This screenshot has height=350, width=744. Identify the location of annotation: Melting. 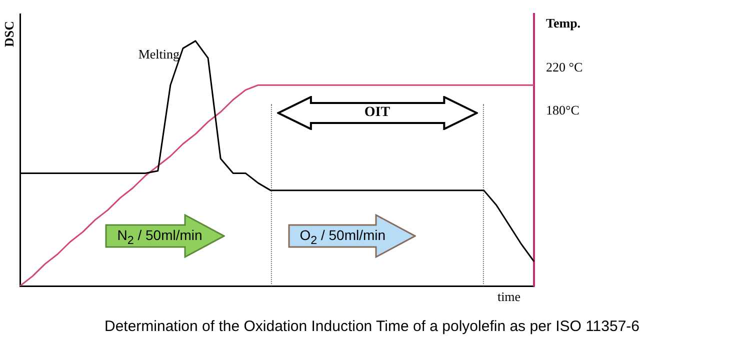
(159, 54).